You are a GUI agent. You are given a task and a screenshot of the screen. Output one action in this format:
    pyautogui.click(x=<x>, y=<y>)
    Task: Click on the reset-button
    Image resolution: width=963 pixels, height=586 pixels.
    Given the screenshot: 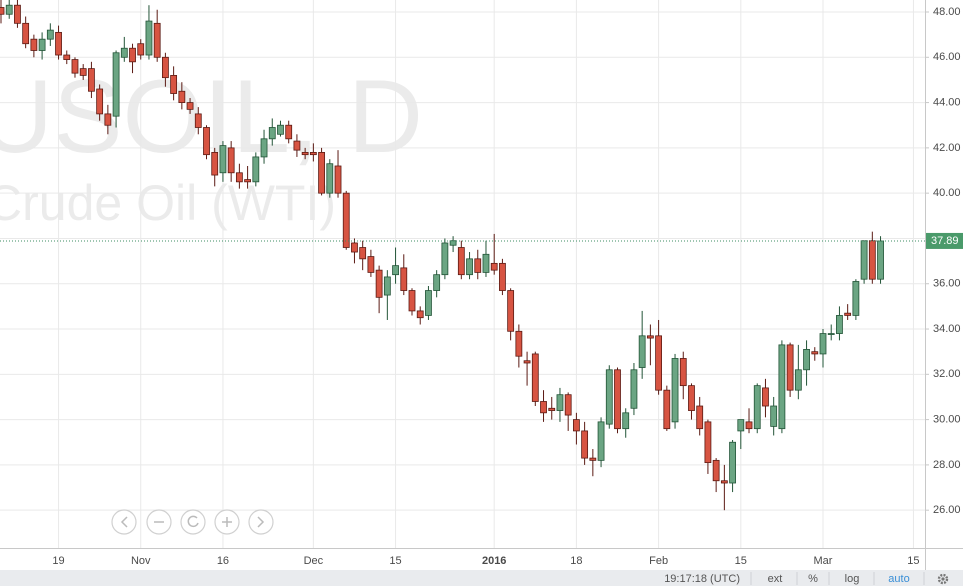 What is the action you would take?
    pyautogui.click(x=193, y=522)
    